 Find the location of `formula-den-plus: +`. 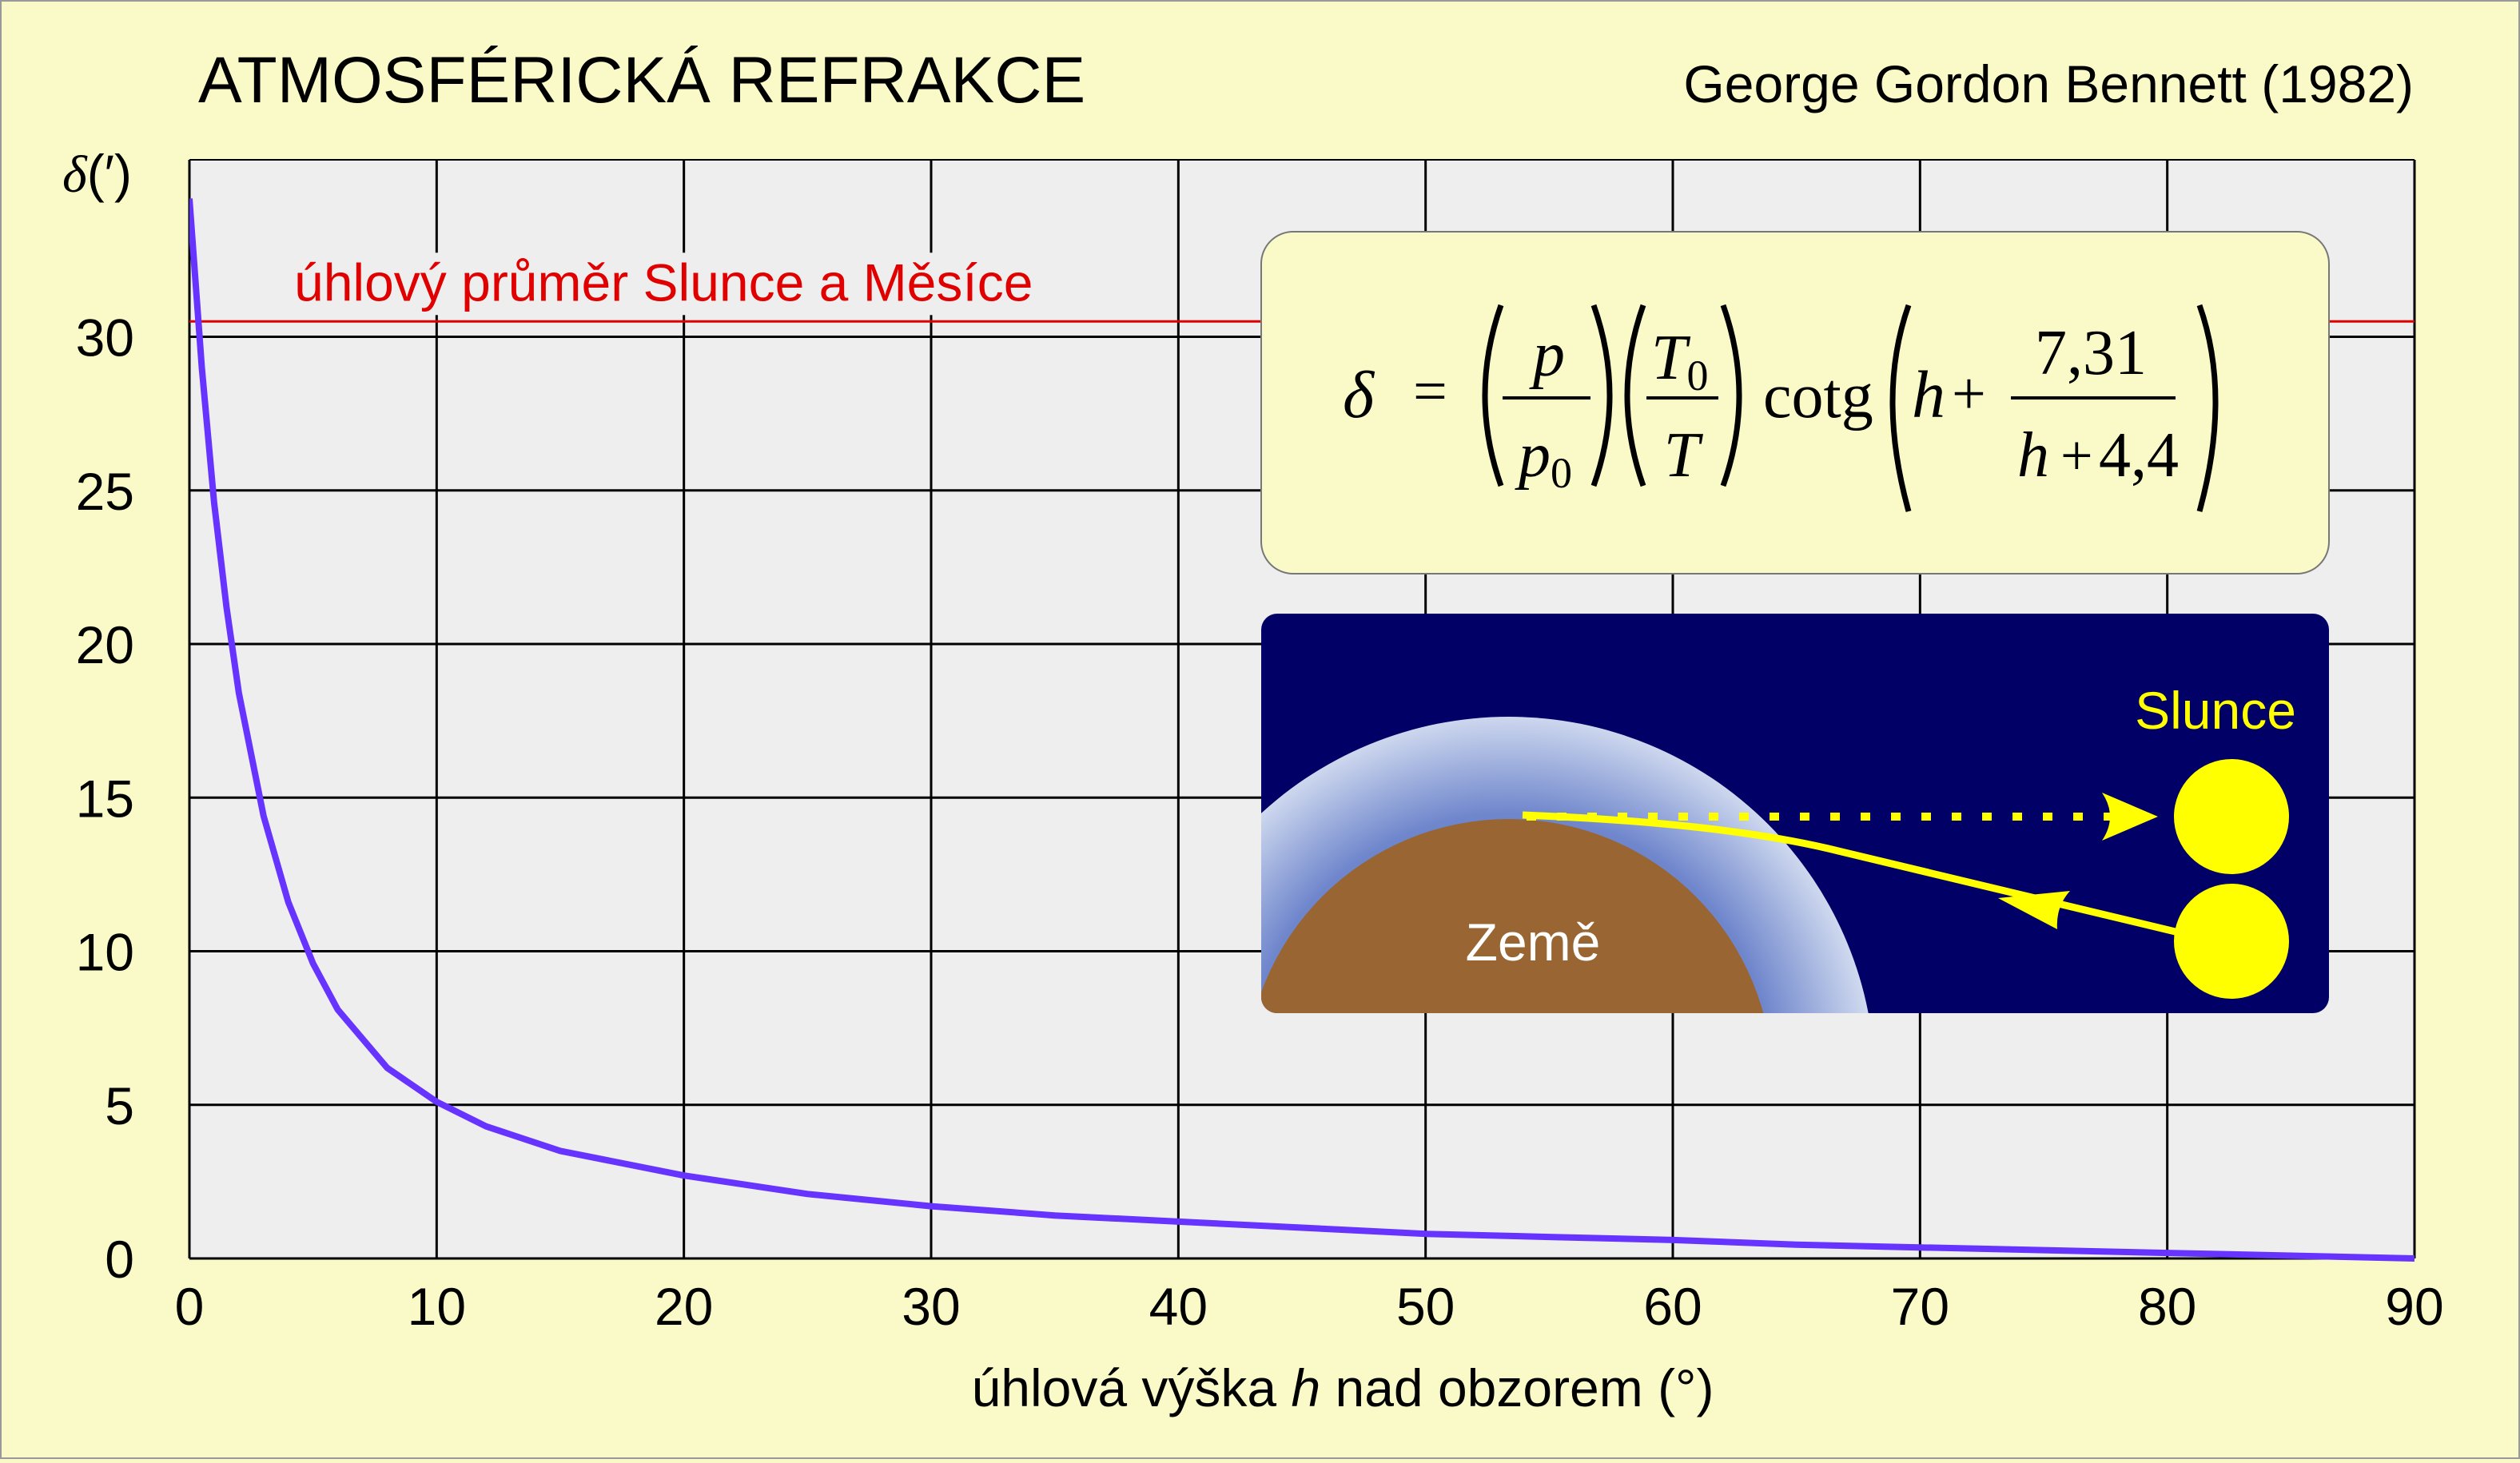

formula-den-plus: + is located at coordinates (2076, 455).